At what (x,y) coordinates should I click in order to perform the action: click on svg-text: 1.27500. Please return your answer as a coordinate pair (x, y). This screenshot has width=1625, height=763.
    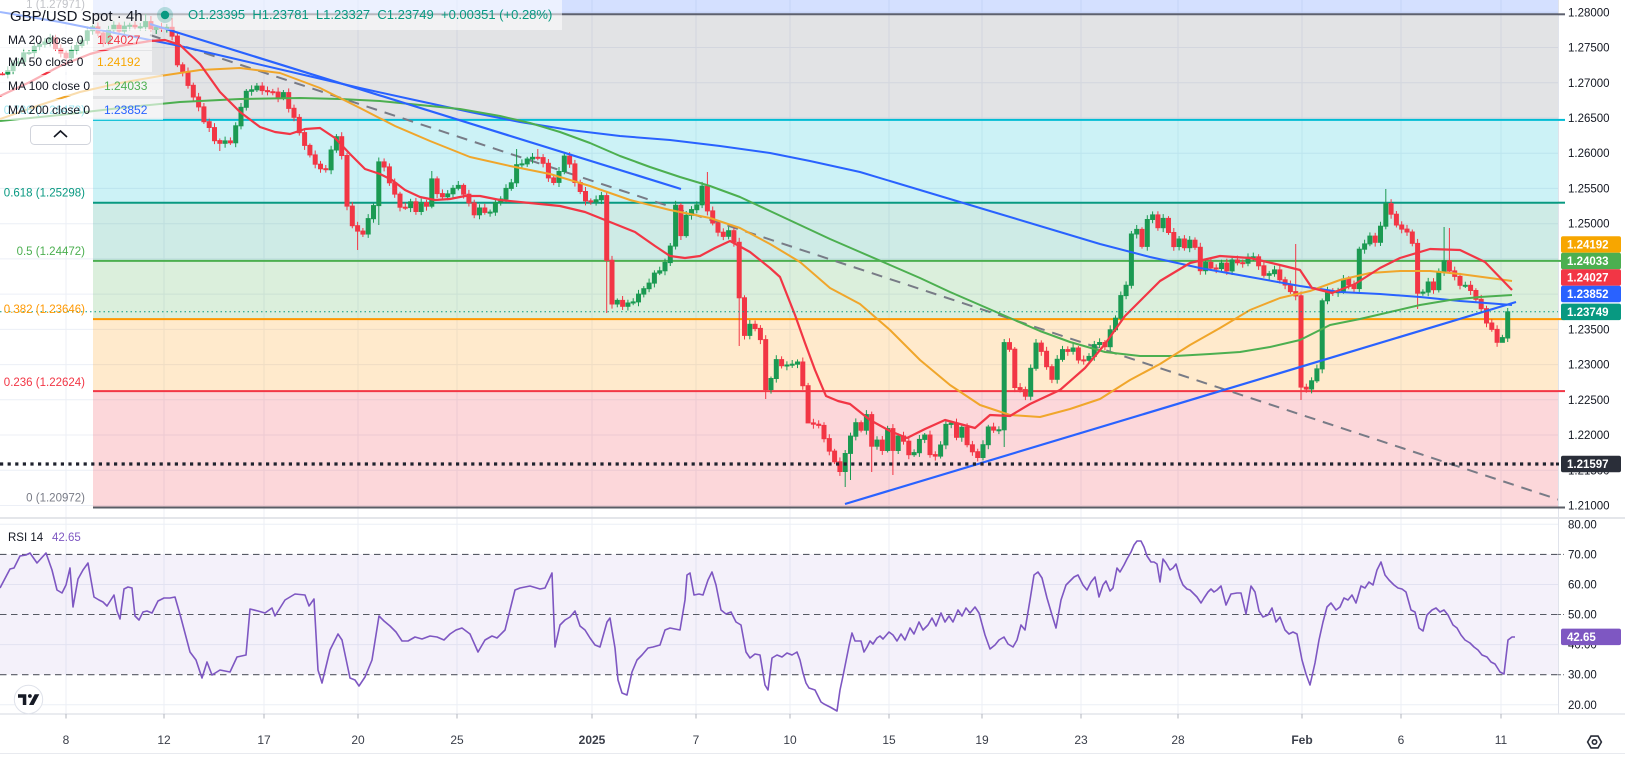
    Looking at the image, I should click on (1589, 49).